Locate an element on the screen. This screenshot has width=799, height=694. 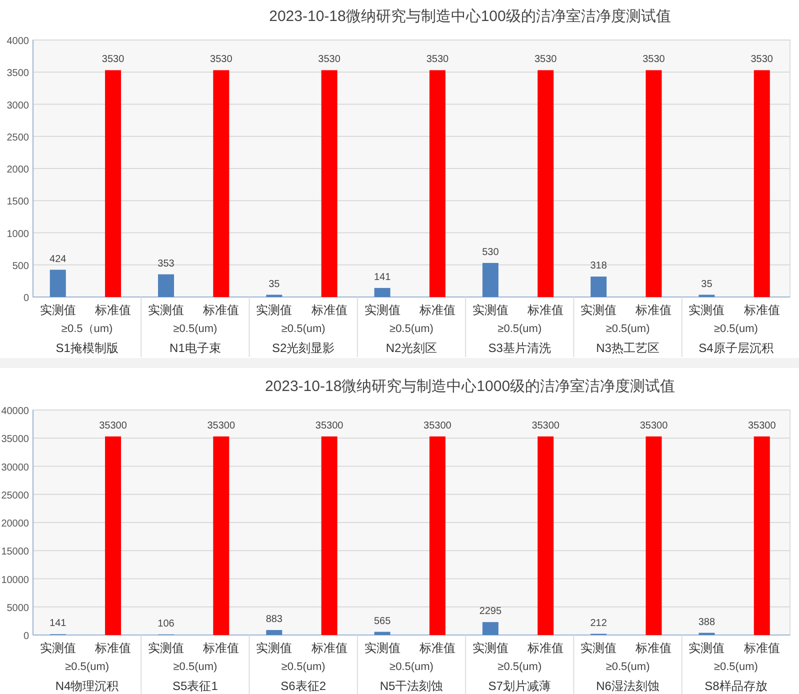
x-tick-label: S4原子层沉积 is located at coordinates (736, 348).